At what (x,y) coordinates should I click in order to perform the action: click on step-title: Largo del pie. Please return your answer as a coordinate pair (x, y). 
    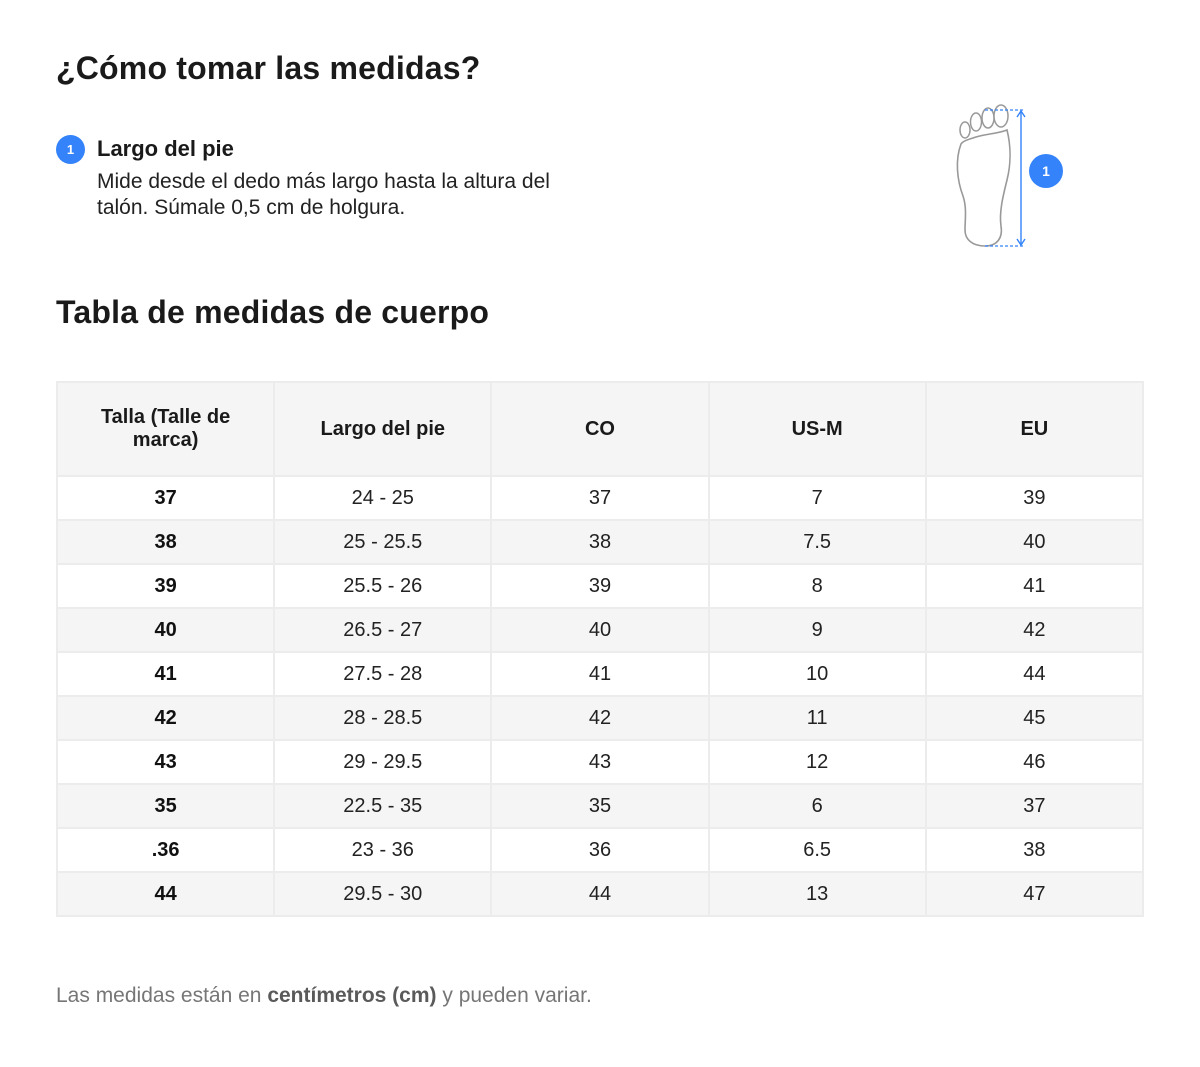
    Looking at the image, I should click on (165, 148).